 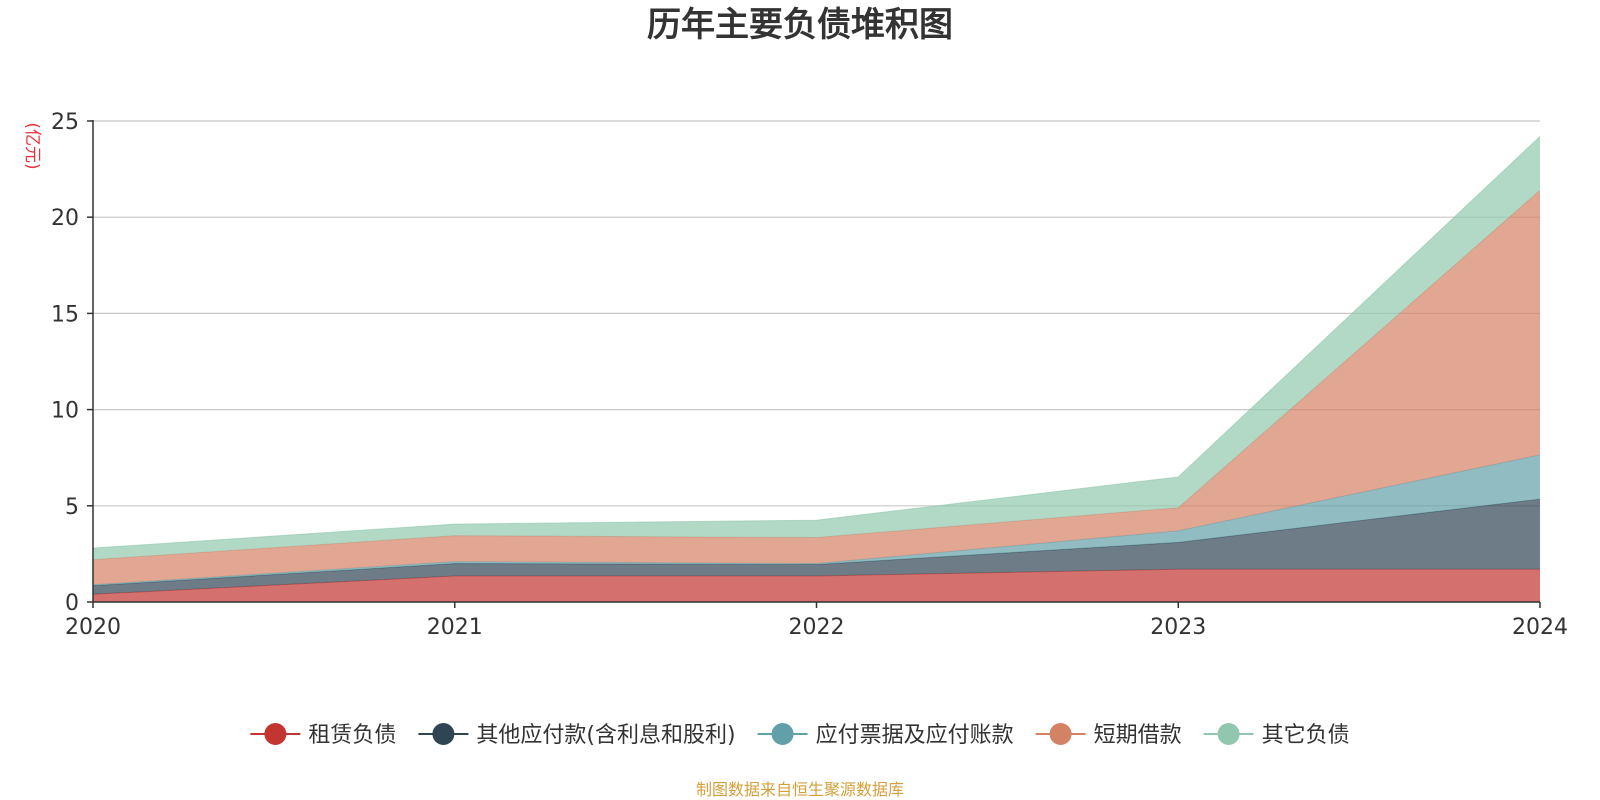 I want to click on legend-label: 其它负债, so click(x=1306, y=735).